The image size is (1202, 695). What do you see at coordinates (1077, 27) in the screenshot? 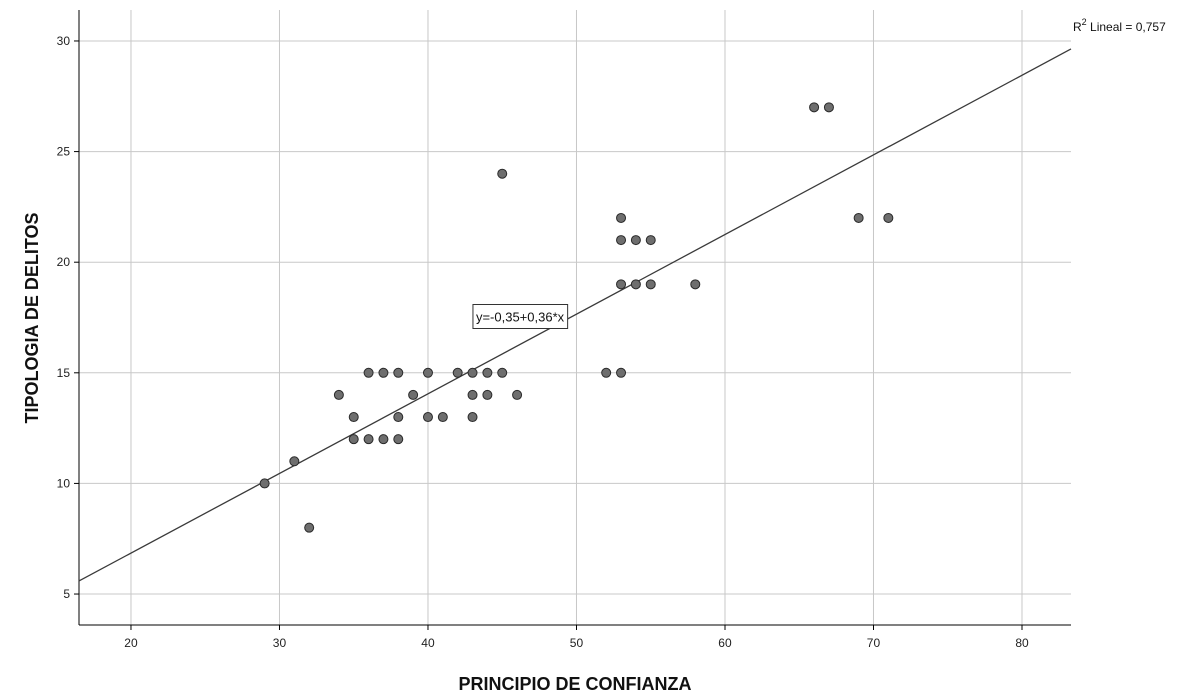
I see `r-squared-prefix: R` at bounding box center [1077, 27].